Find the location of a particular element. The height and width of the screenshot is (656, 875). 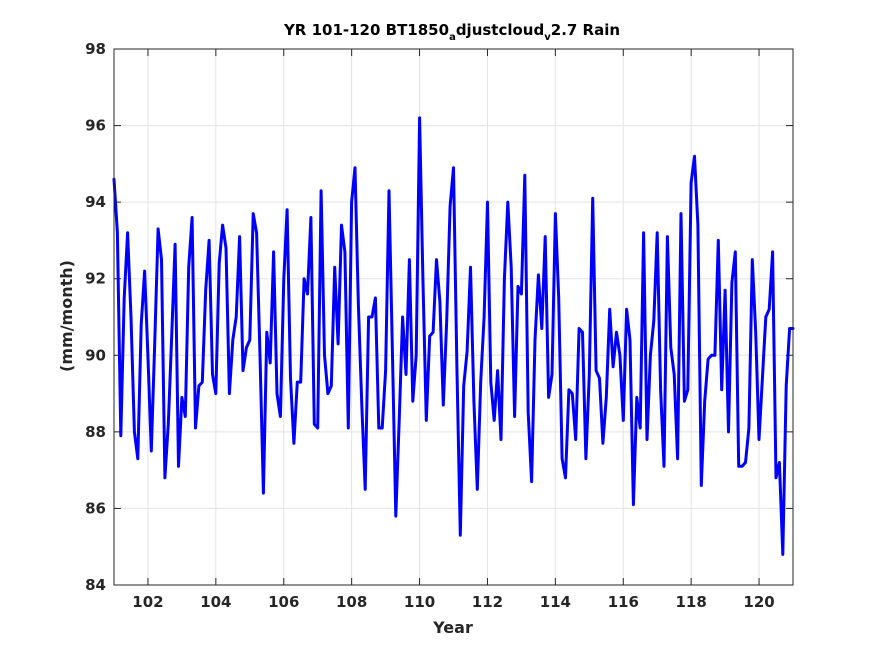

y-tick-label: 90 is located at coordinates (95, 355).